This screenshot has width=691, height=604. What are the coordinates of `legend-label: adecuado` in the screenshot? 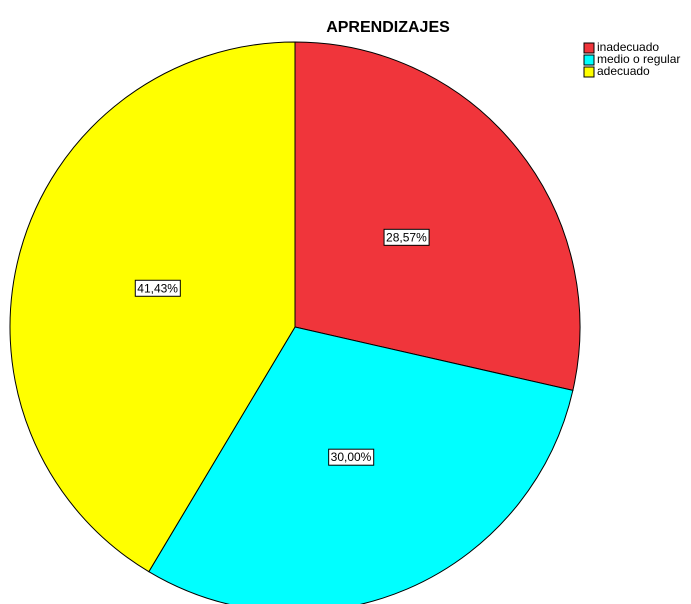 It's located at (623, 71).